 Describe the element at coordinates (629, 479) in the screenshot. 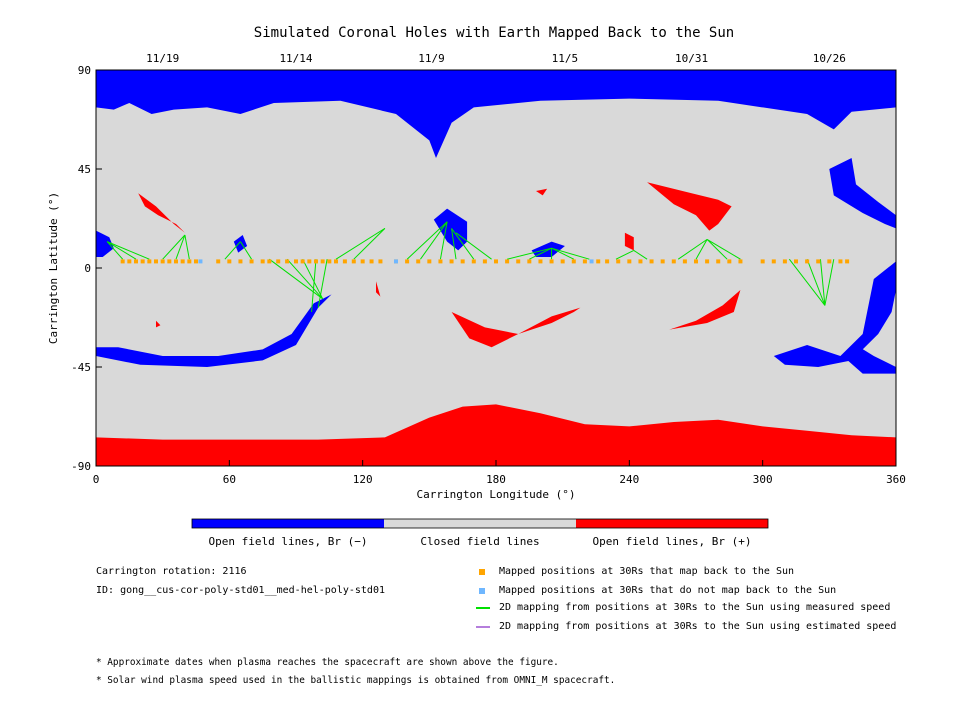

I see `x-tick-label: 240` at that location.